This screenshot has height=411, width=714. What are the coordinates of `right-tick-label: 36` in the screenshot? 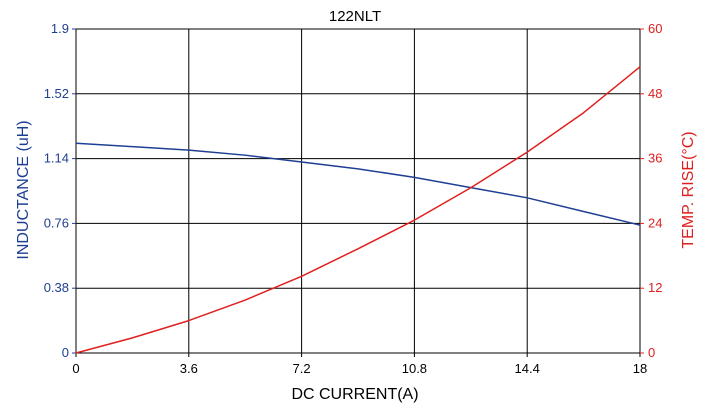 It's located at (655, 158).